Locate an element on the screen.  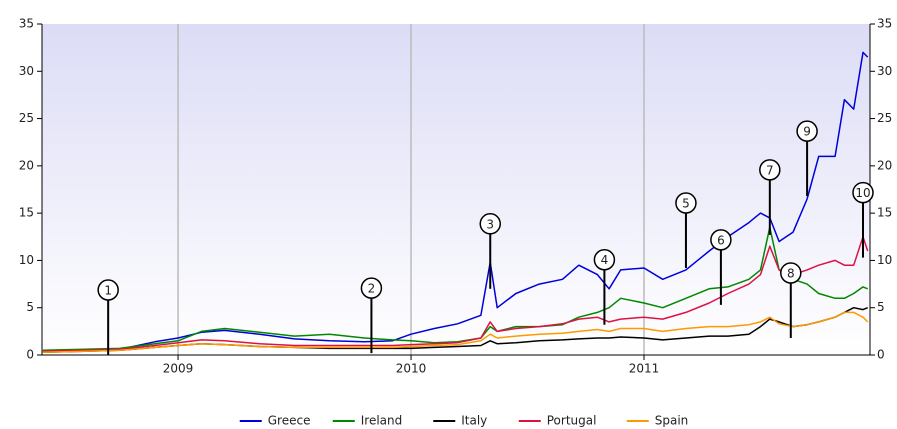
y-tick-label: 0 is located at coordinates (30, 355).